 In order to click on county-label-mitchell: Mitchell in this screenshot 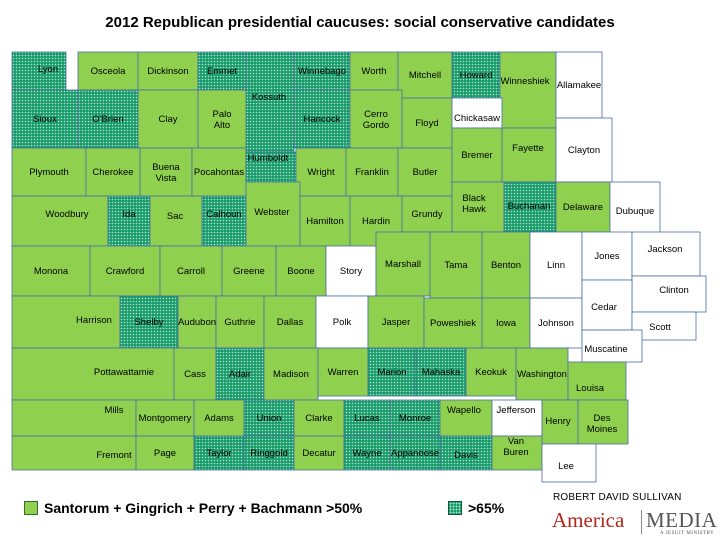, I will do `click(425, 75)`.